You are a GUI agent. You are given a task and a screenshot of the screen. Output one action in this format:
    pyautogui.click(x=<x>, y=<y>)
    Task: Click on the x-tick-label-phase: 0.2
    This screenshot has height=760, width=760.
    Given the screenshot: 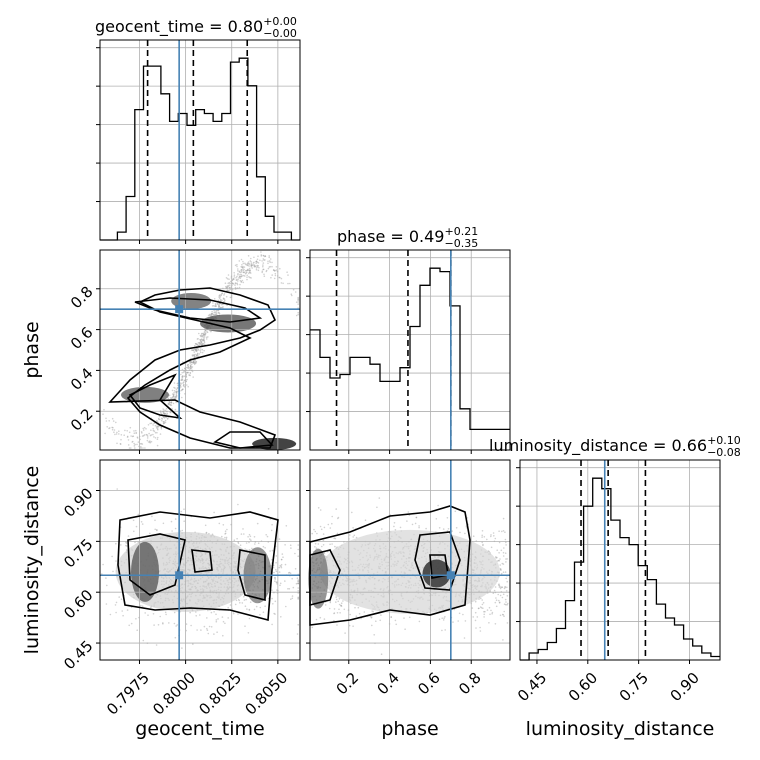 What is the action you would take?
    pyautogui.click(x=348, y=684)
    